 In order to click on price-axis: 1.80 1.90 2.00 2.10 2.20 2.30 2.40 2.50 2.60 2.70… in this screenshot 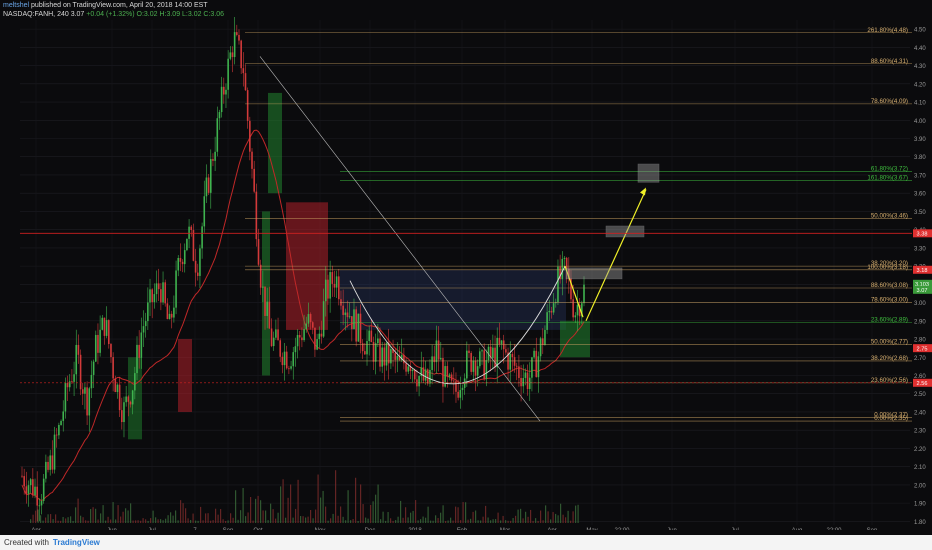, I will do `click(920, 277)`.